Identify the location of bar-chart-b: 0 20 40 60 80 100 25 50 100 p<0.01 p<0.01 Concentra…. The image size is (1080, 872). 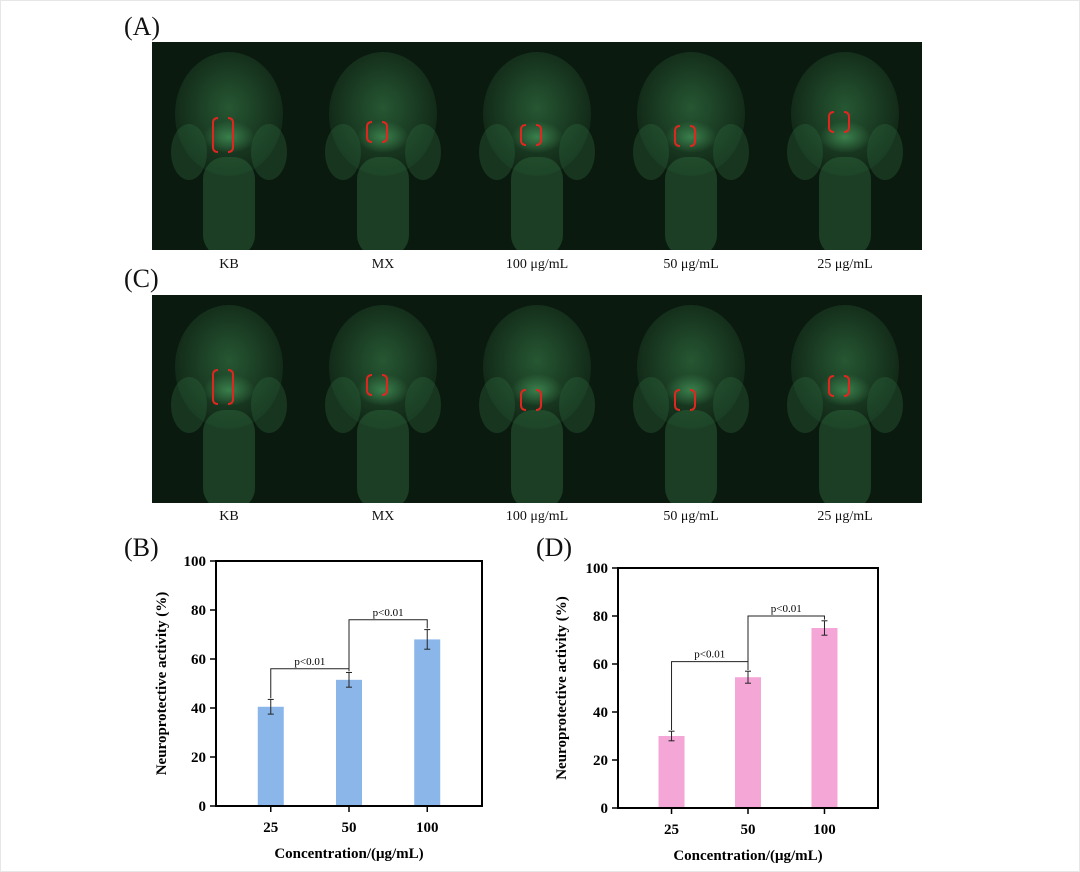
(318, 708).